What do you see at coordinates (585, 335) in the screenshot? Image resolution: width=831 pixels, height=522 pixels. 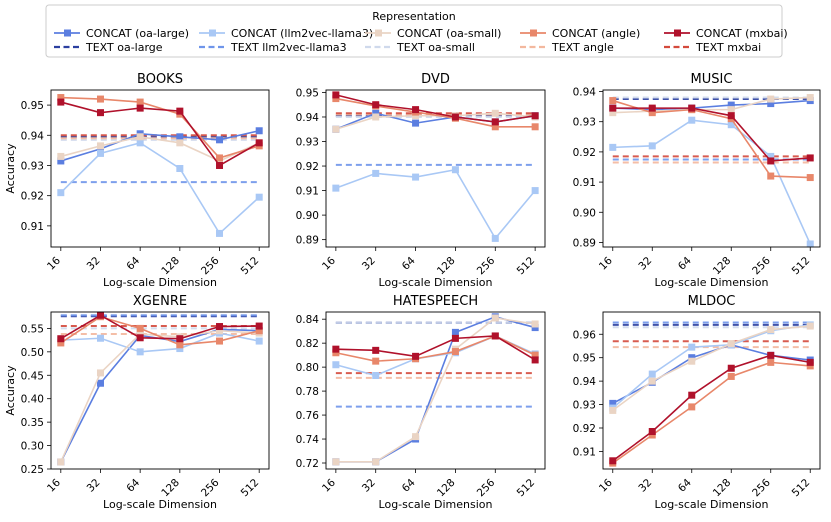 I see `y-tick-label: 0.96` at bounding box center [585, 335].